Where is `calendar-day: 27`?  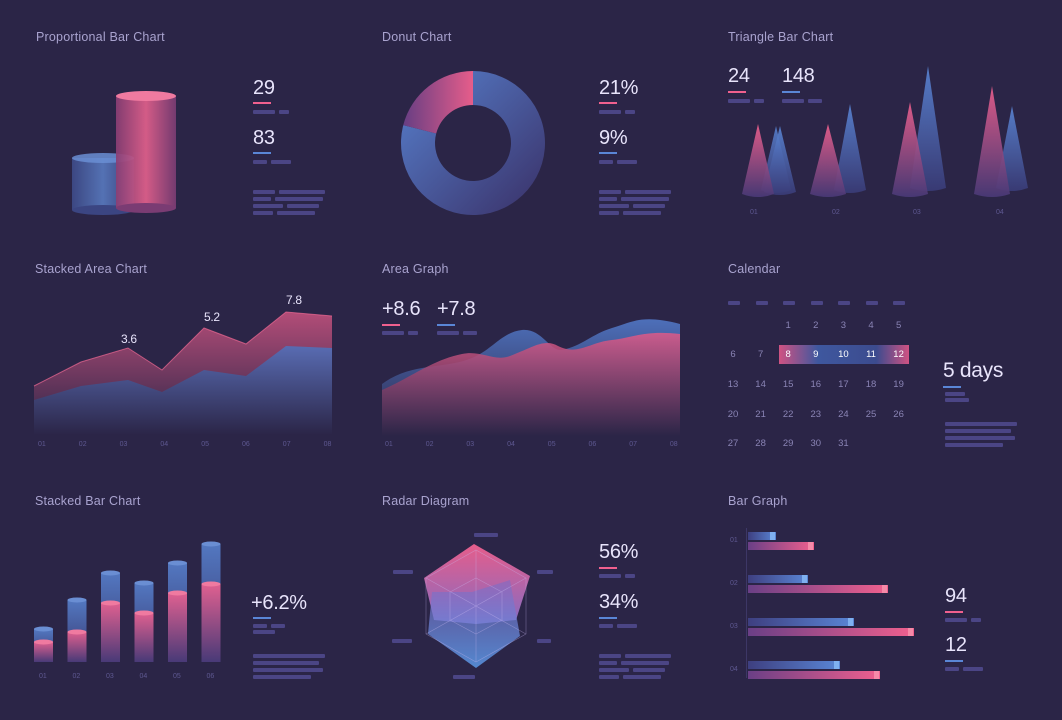 calendar-day: 27 is located at coordinates (733, 443).